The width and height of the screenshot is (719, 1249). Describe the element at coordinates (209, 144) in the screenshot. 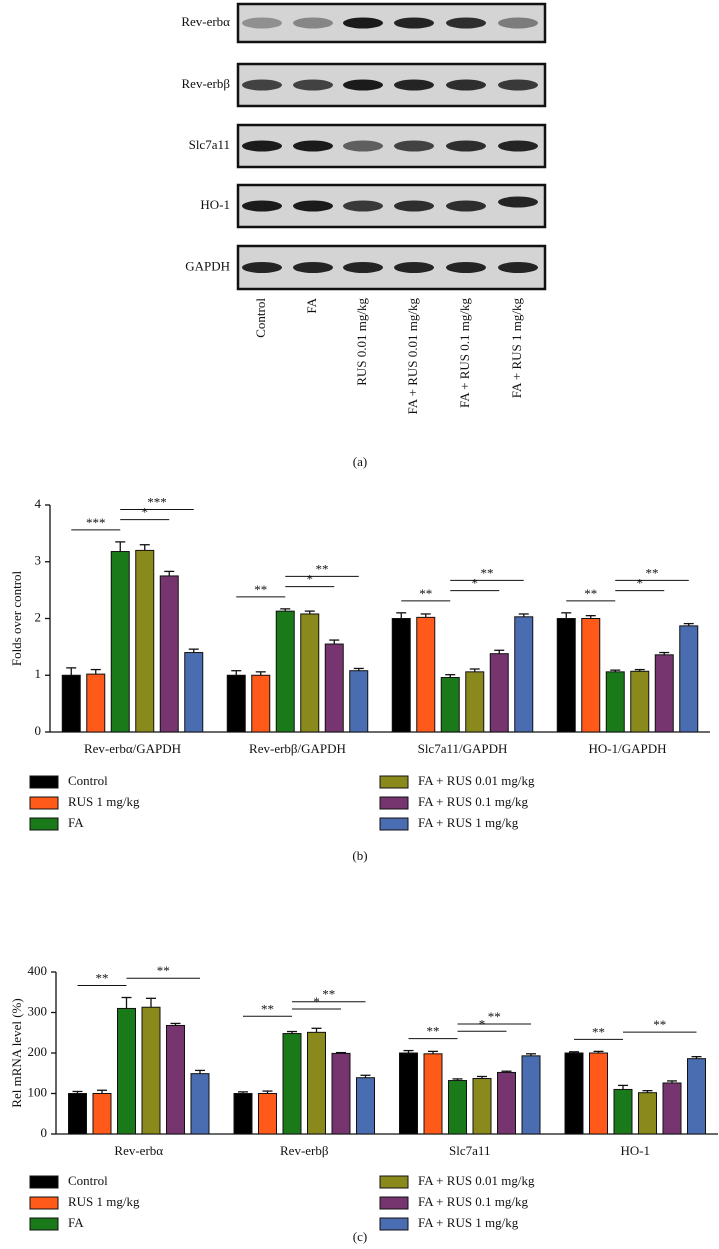

I see `blot-row-label: Slc7a11` at that location.